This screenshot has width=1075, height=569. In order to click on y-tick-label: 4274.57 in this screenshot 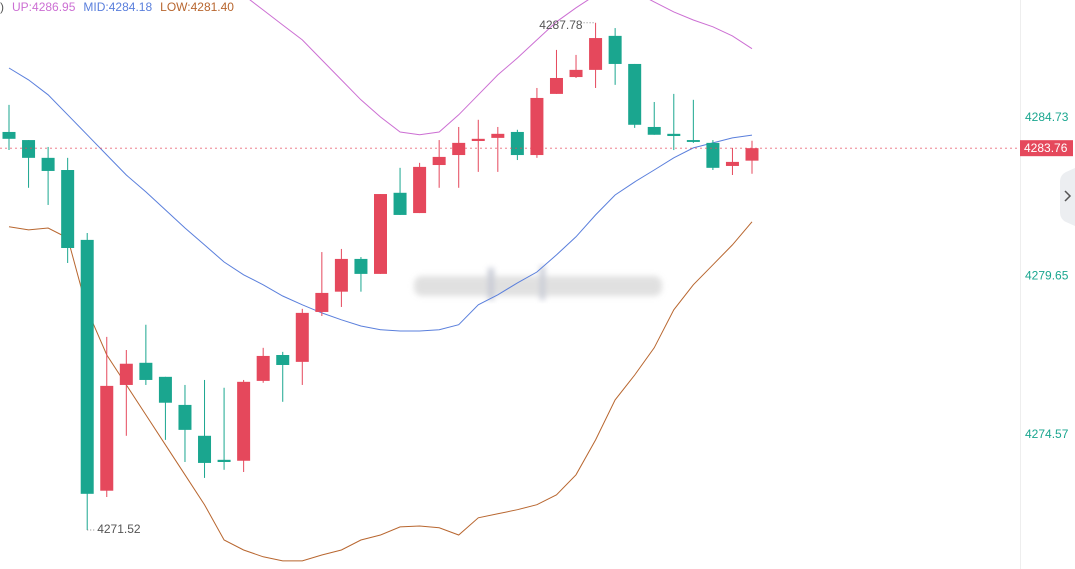, I will do `click(1047, 434)`.